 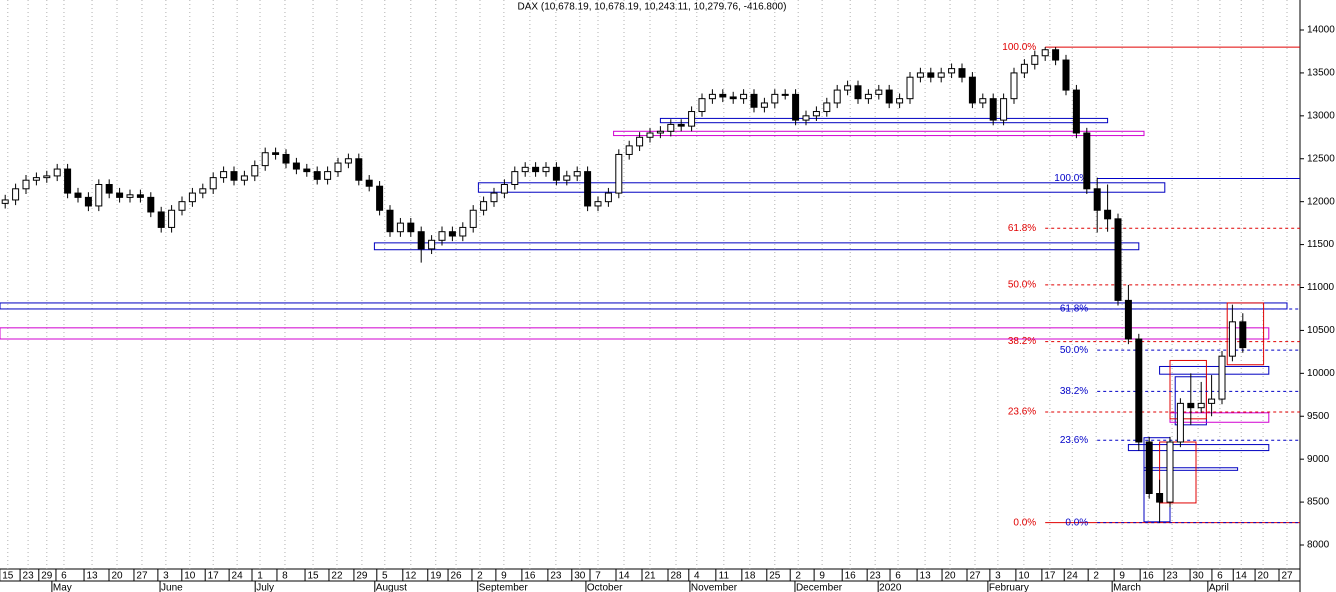 What do you see at coordinates (676, 576) in the screenshot?
I see `x-tick-label: 28` at bounding box center [676, 576].